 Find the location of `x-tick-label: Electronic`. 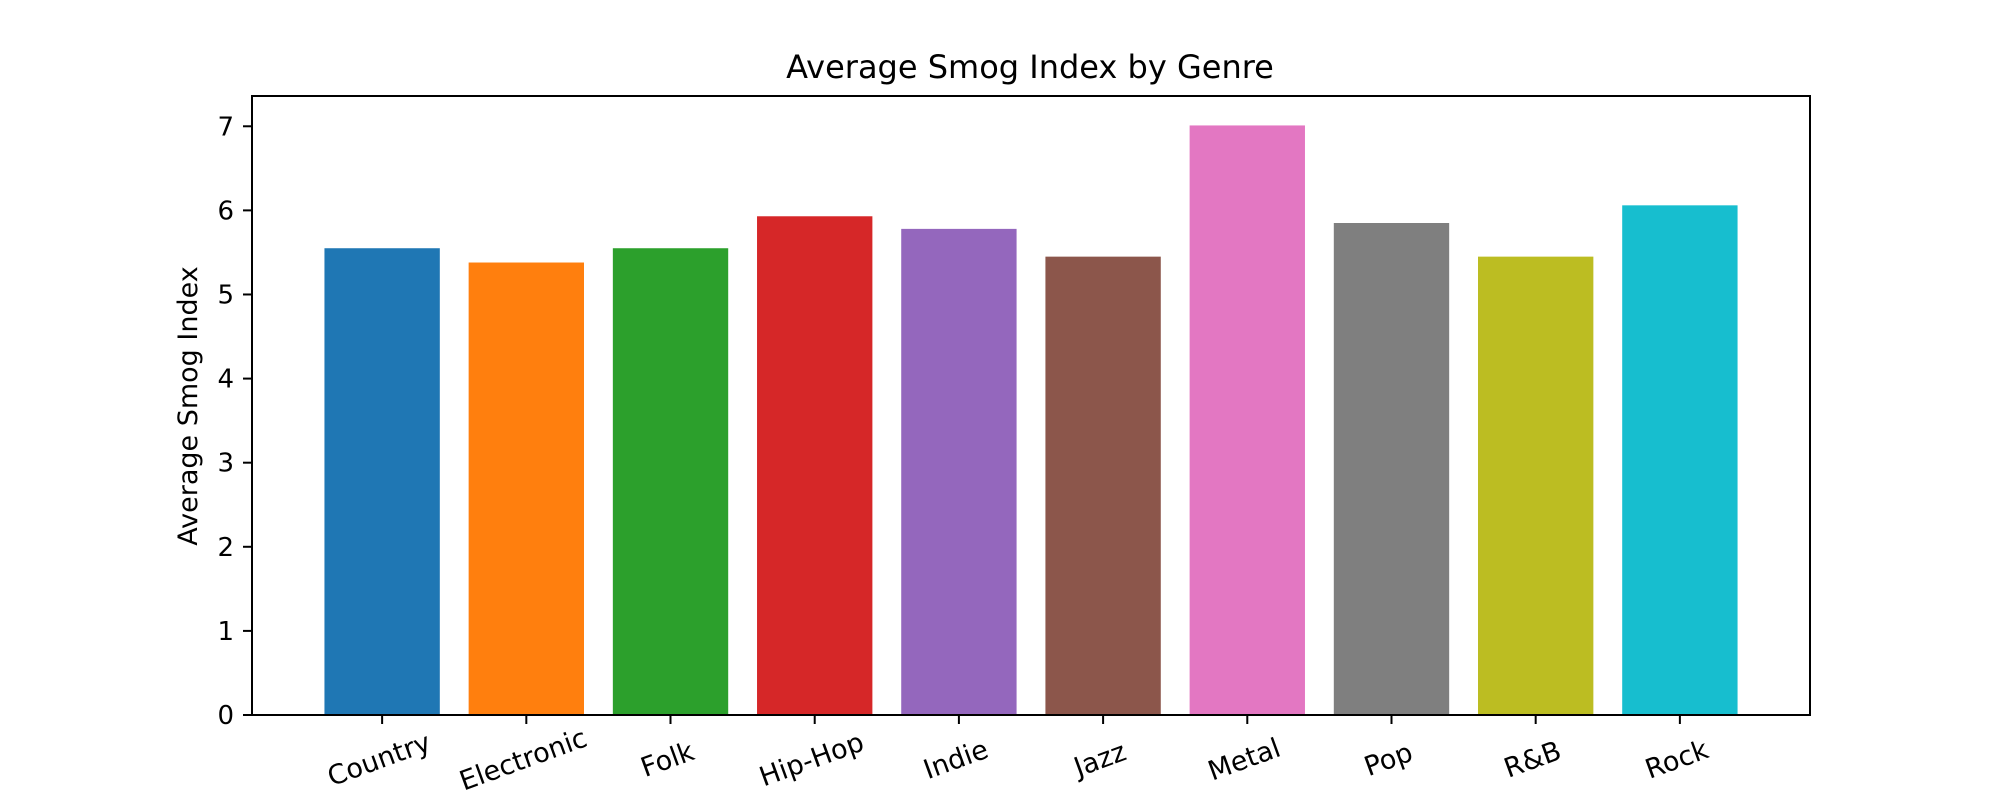

x-tick-label: Electronic is located at coordinates (524, 760).